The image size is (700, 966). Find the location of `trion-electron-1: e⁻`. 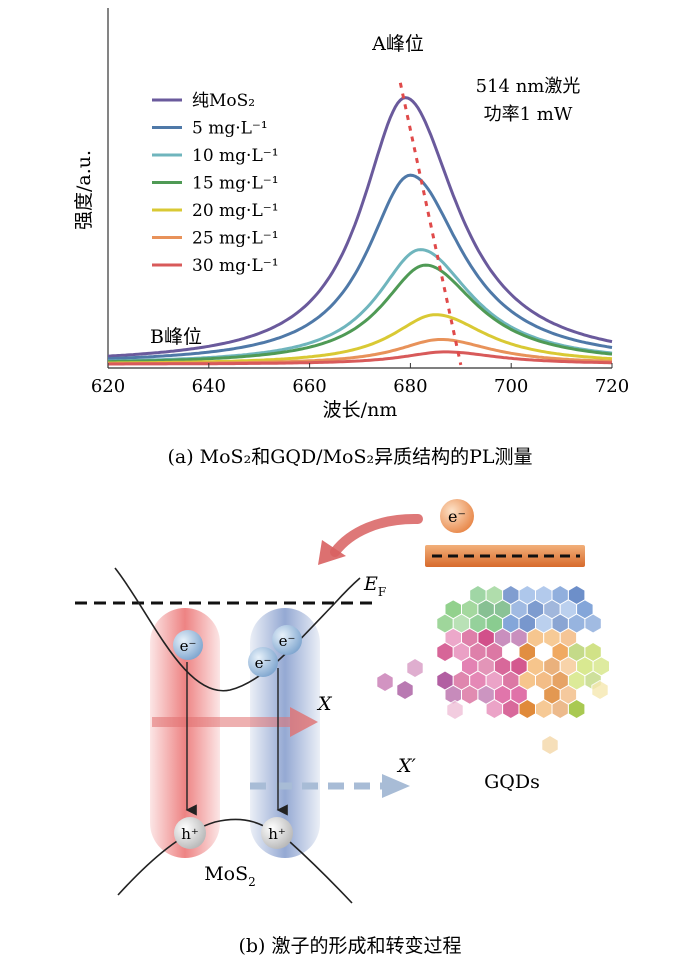

trion-electron-1: e⁻ is located at coordinates (287, 640).